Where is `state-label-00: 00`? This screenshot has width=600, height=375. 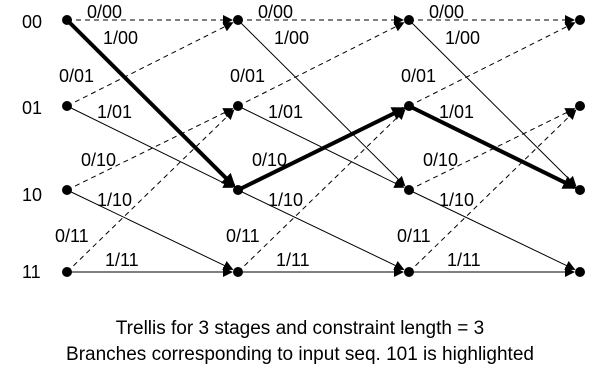
state-label-00: 00 is located at coordinates (32, 22).